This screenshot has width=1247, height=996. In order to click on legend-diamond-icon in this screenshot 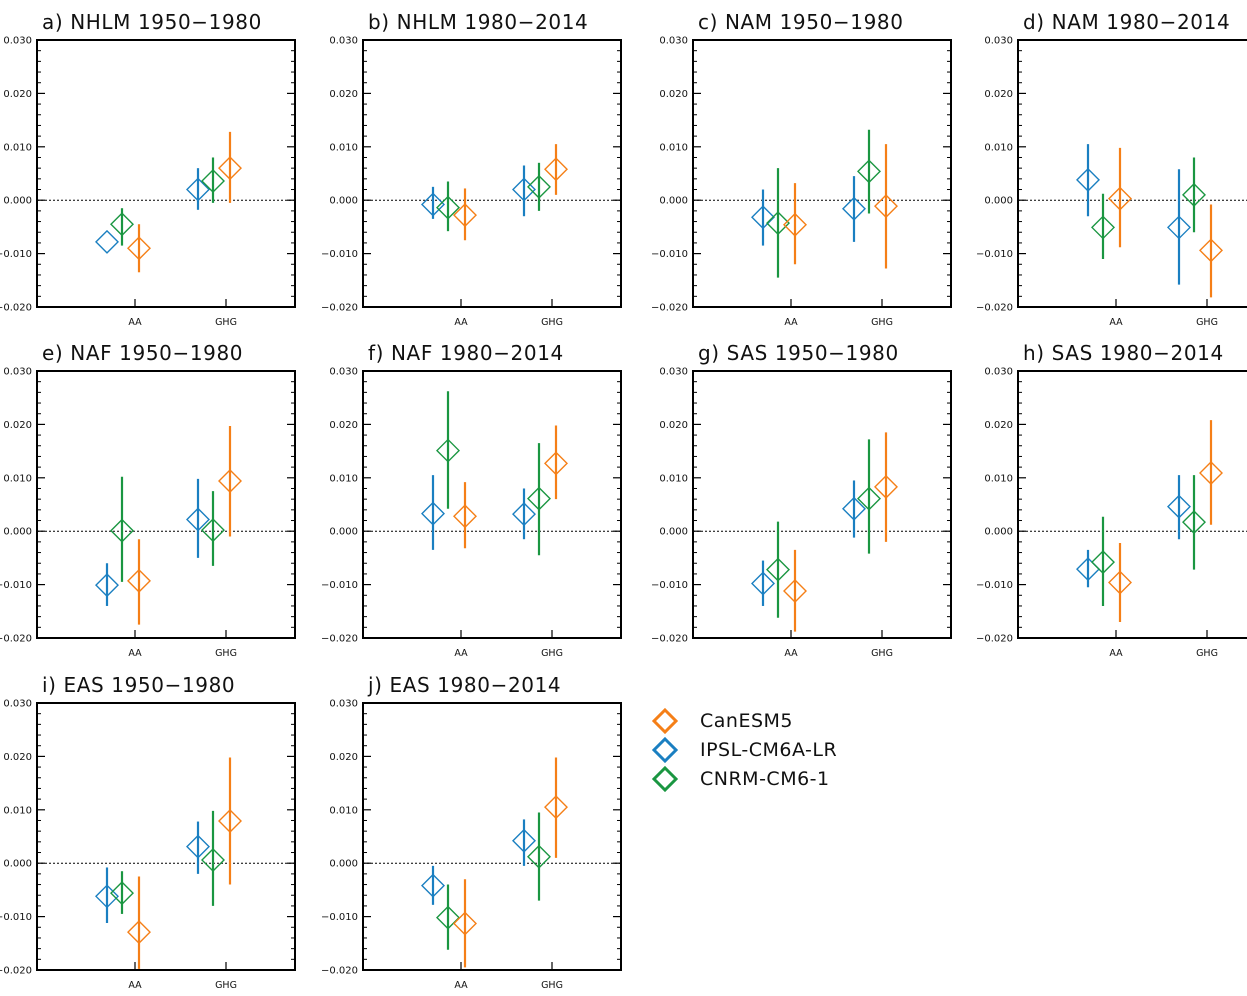, I will do `click(665, 750)`.